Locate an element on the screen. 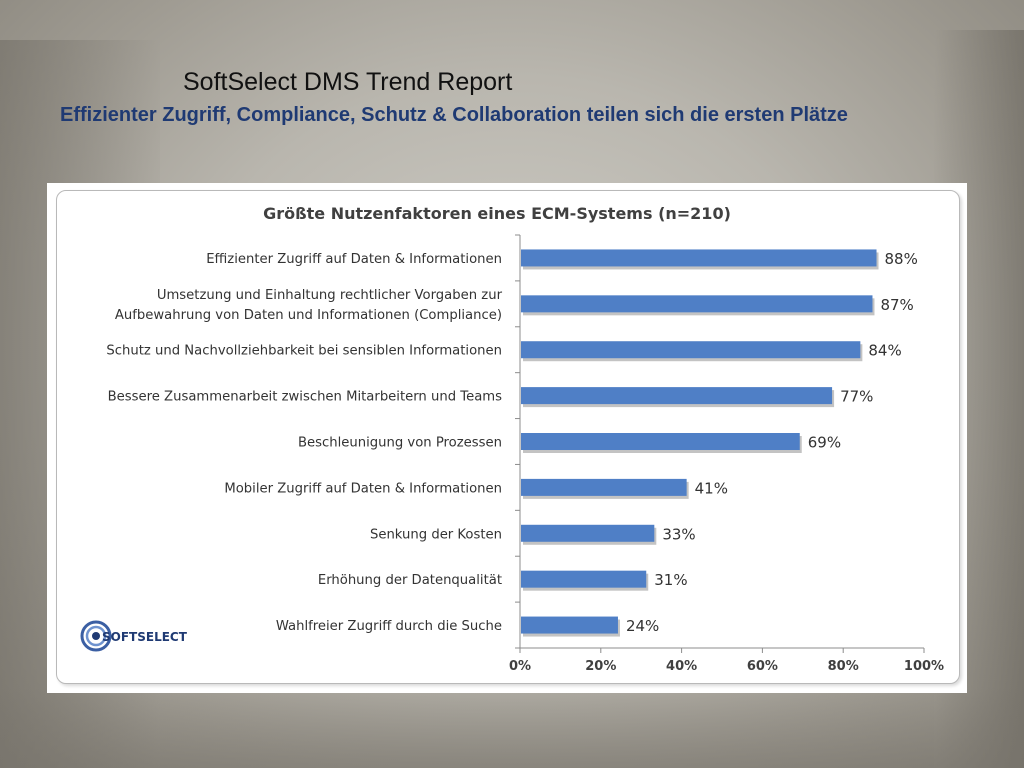 Image resolution: width=1024 pixels, height=768 pixels. category-label: Senkung der Kosten is located at coordinates (436, 534).